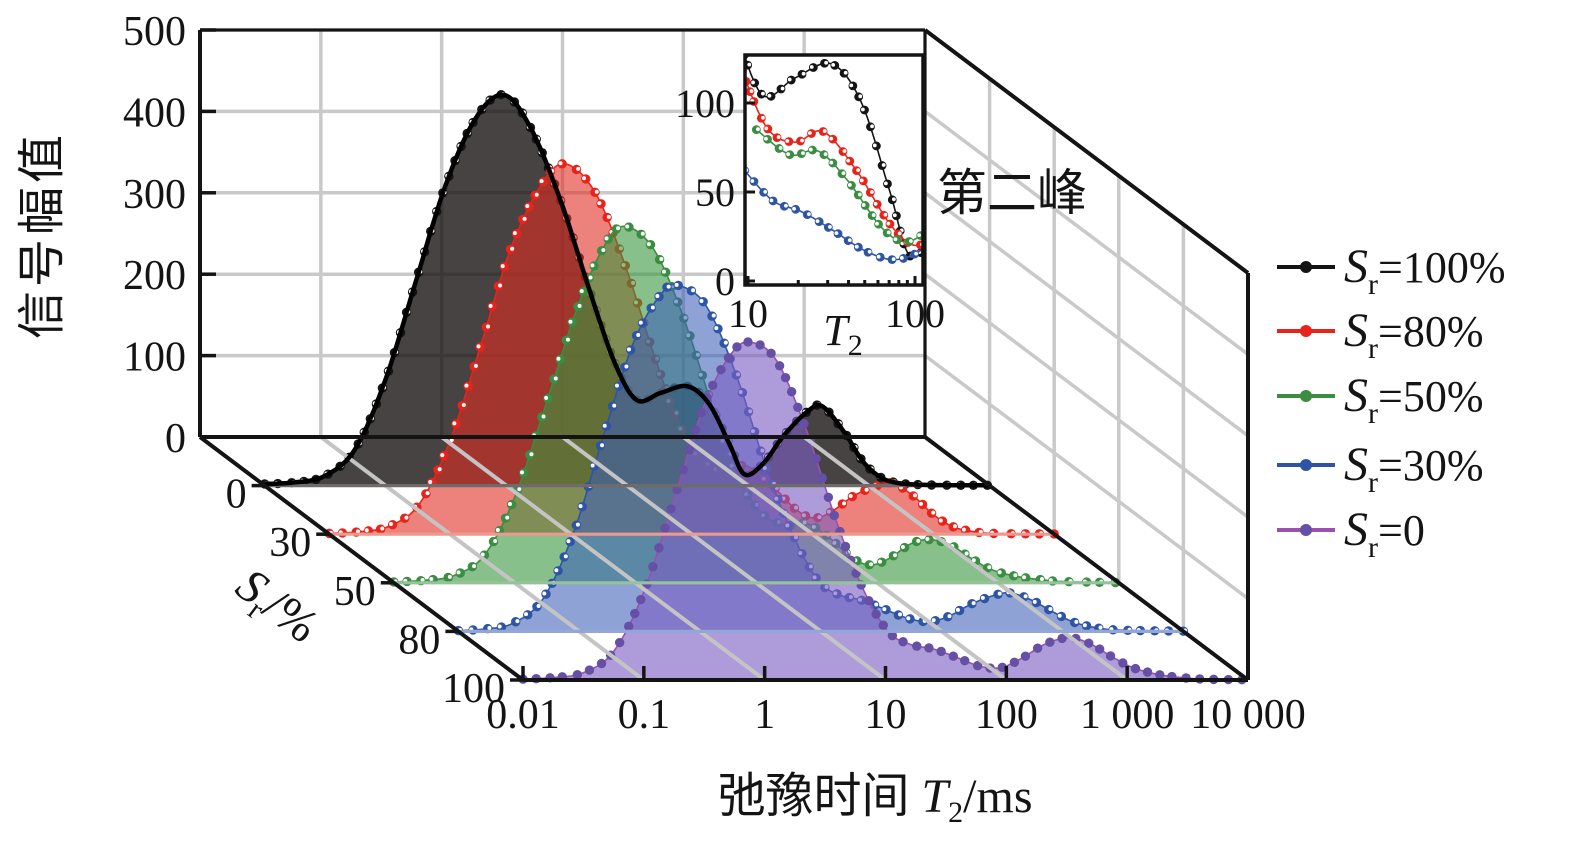 The image size is (1575, 842). Describe the element at coordinates (1391, 270) in the screenshot. I see `legend-entry-sr-100: Sr=100%` at that location.